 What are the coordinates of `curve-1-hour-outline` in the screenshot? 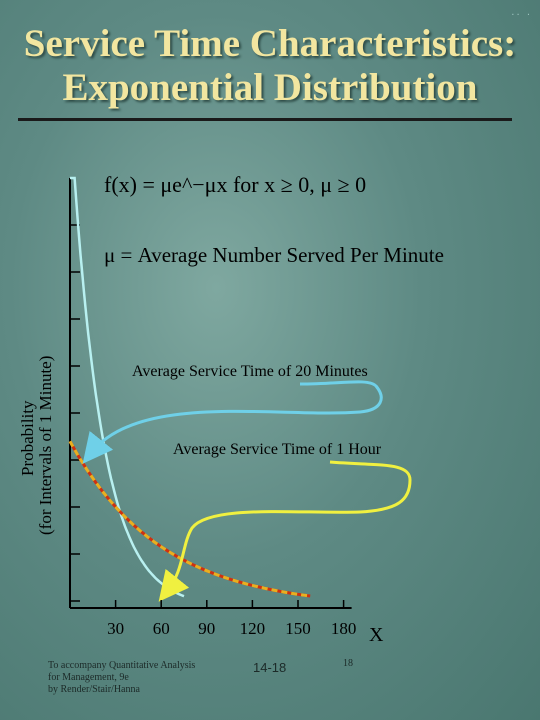 It's located at (189, 519).